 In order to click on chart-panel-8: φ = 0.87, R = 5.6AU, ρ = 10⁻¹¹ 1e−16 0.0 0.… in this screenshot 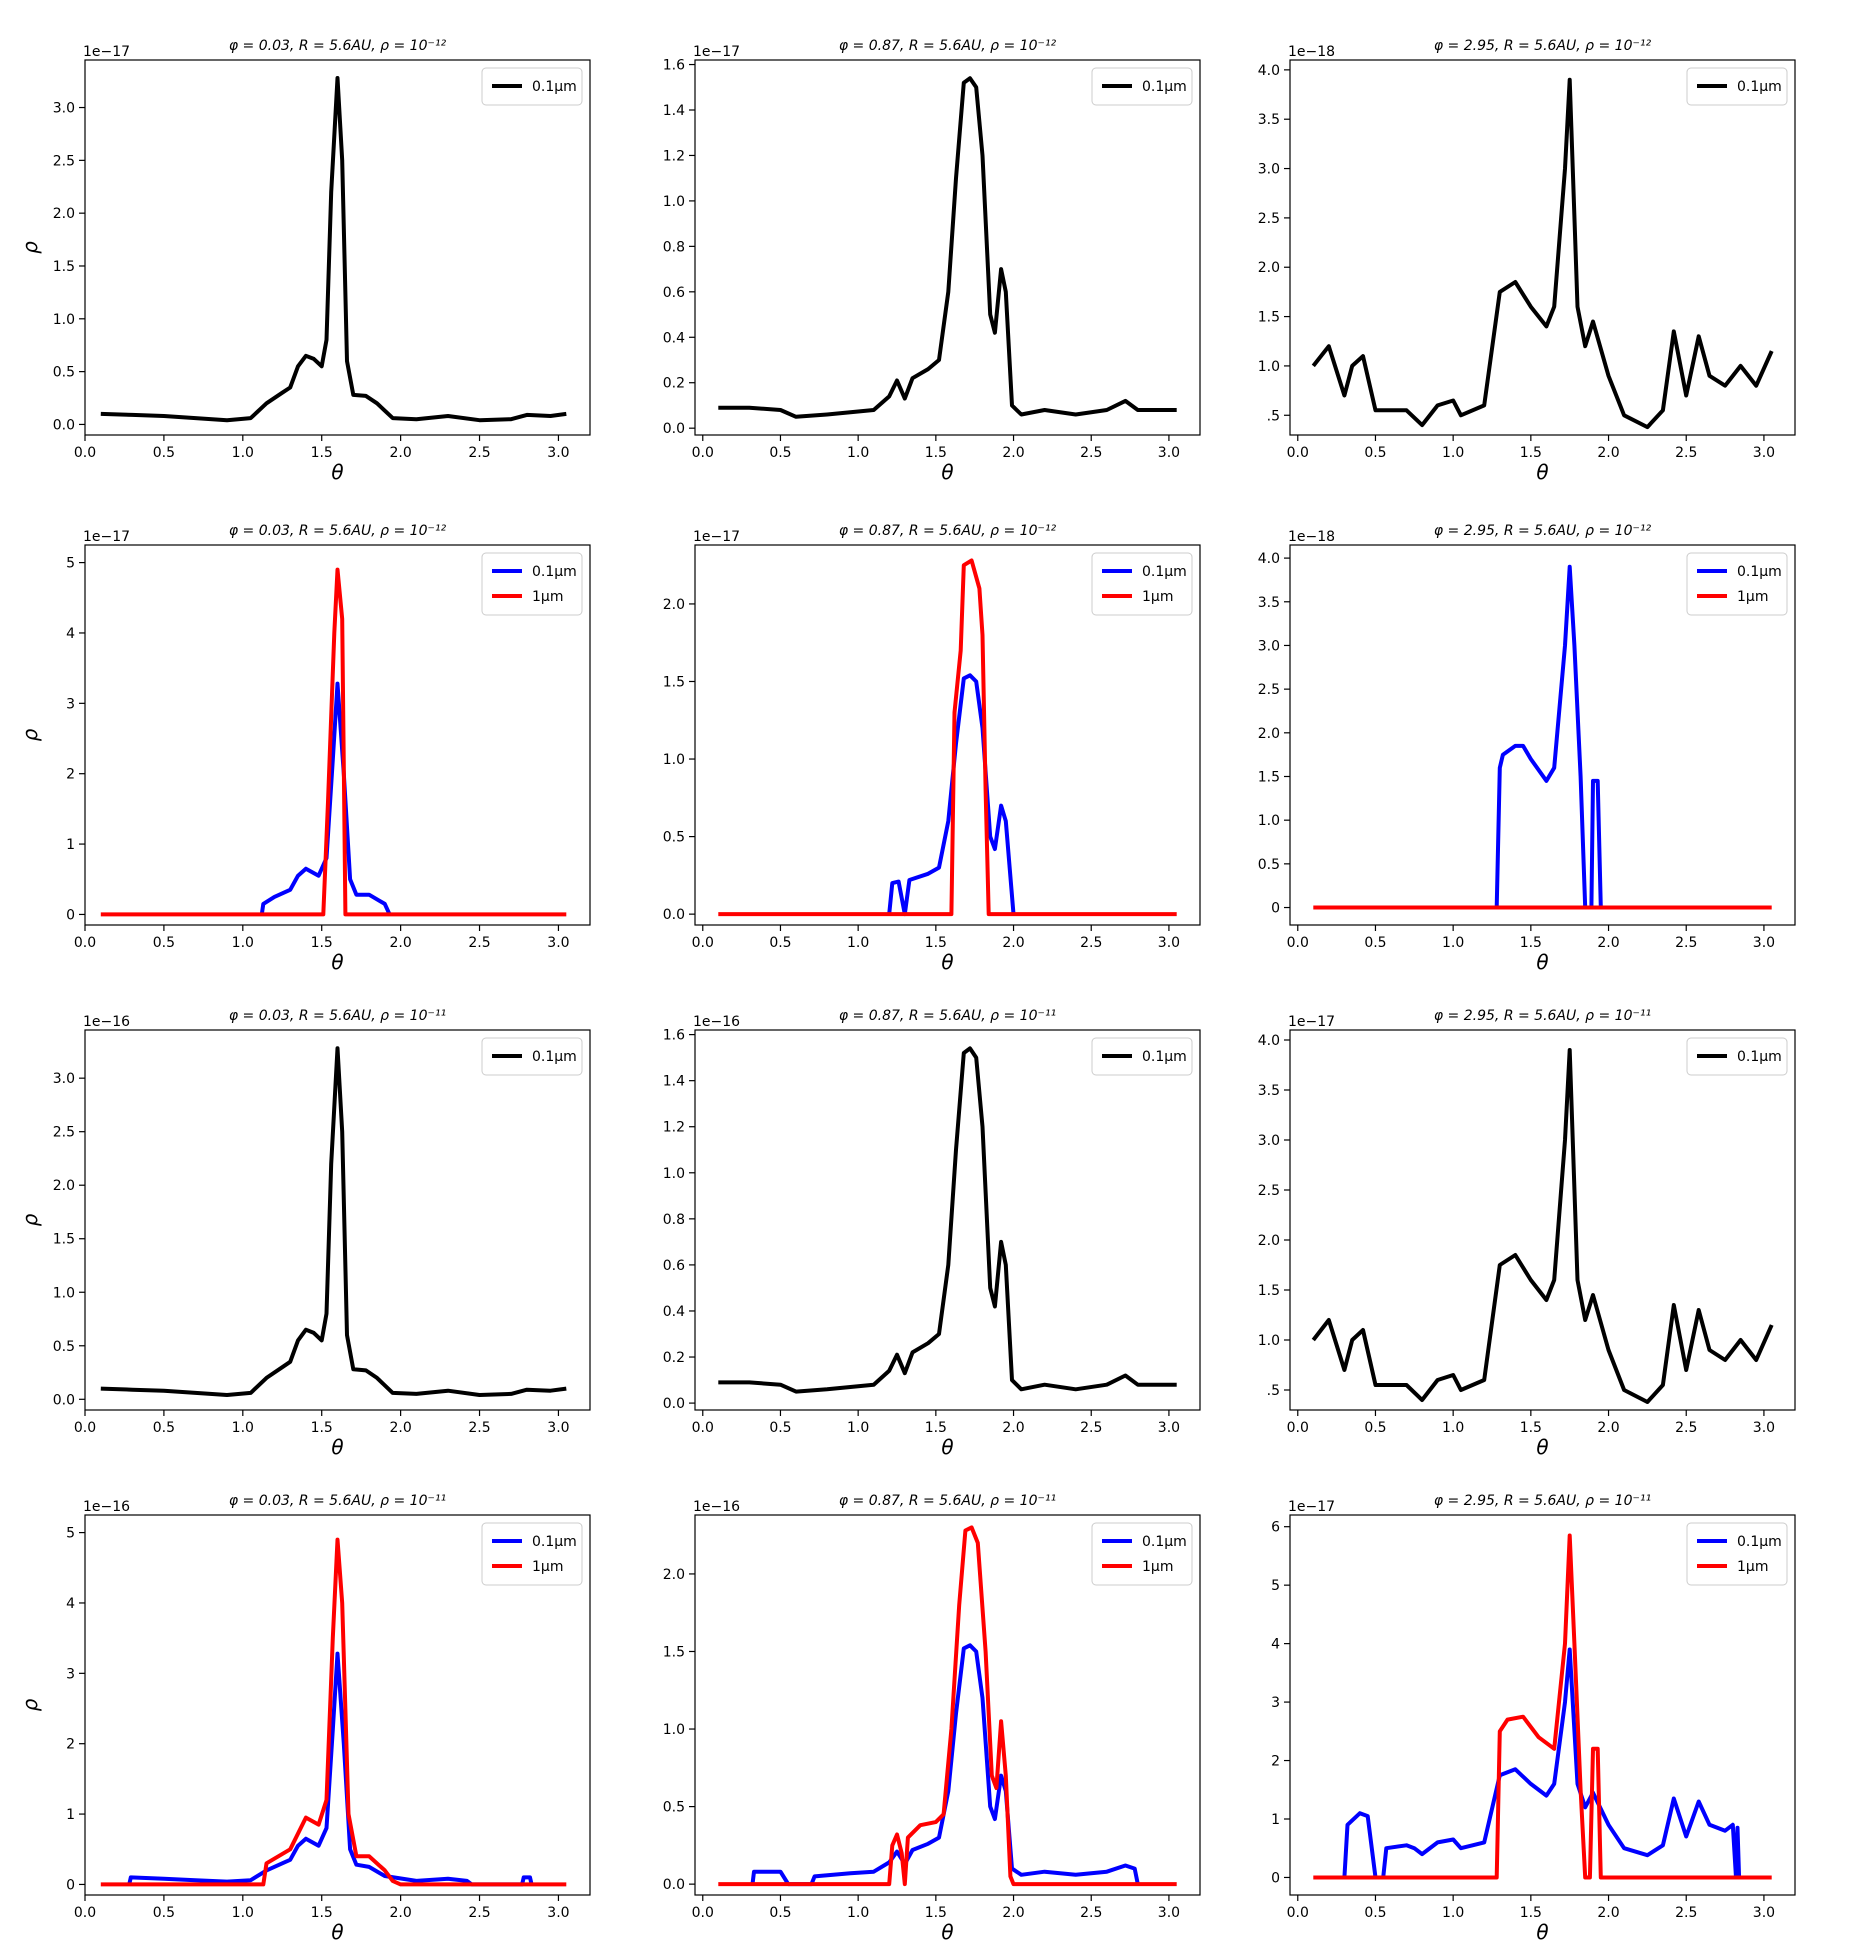, I will do `click(932, 1233)`.